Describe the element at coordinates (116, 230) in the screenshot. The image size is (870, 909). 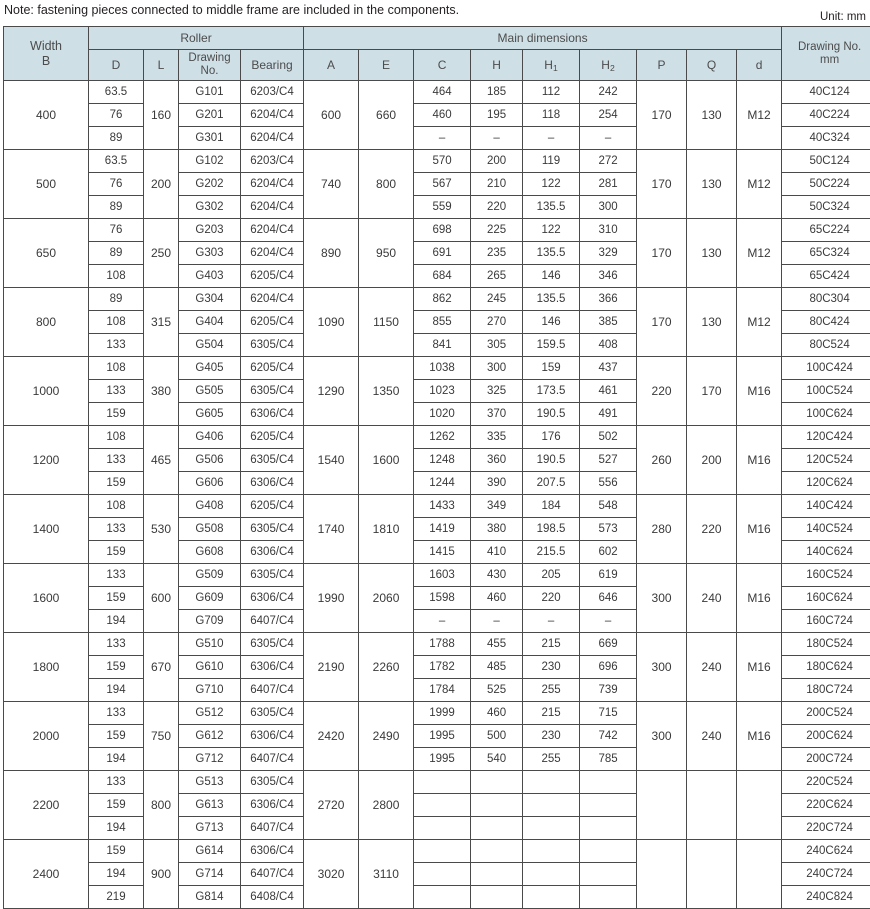
I see `cell-roller-d: 76` at that location.